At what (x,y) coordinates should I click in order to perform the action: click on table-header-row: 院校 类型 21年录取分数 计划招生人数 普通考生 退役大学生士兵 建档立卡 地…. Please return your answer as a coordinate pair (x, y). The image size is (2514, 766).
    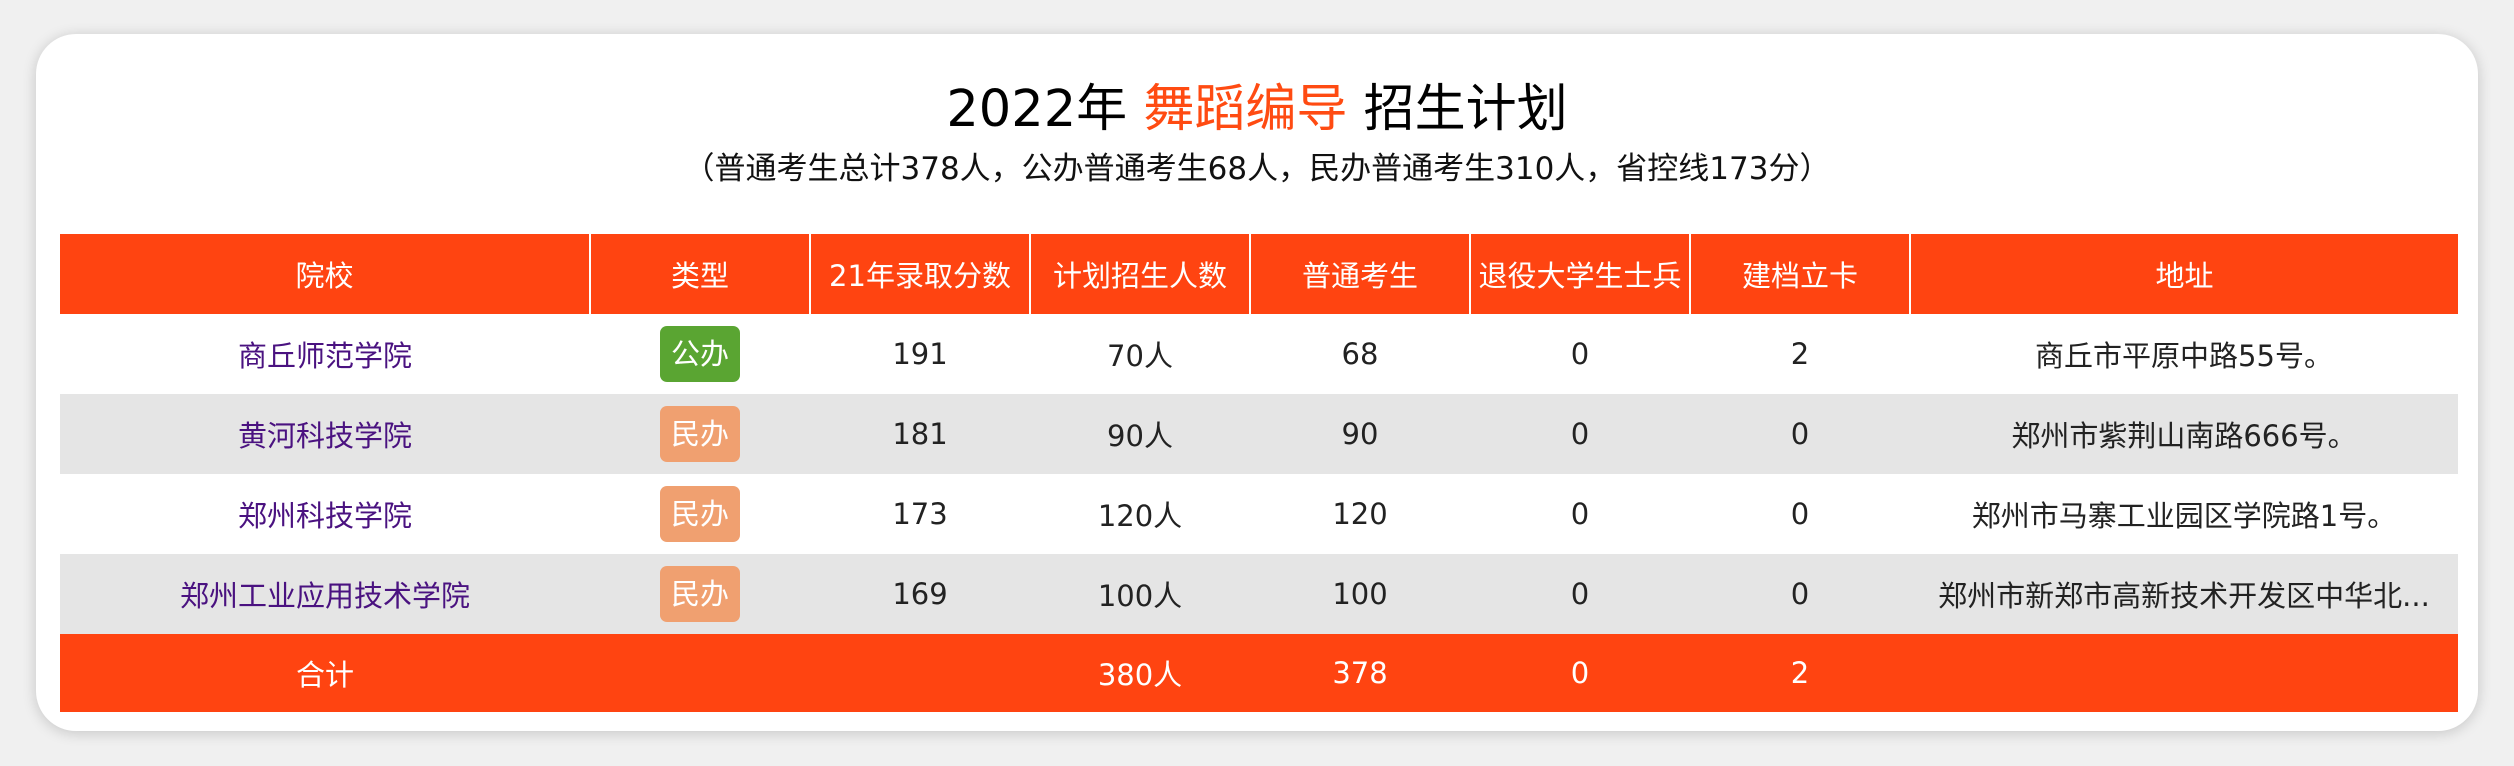
    Looking at the image, I should click on (1259, 274).